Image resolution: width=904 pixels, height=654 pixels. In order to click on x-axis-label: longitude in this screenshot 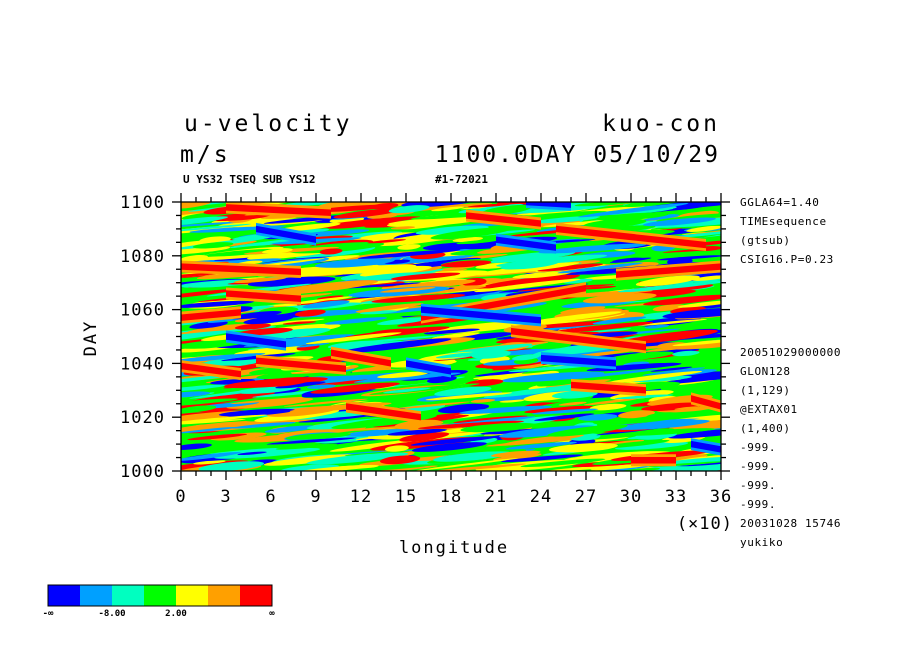, I will do `click(454, 548)`.